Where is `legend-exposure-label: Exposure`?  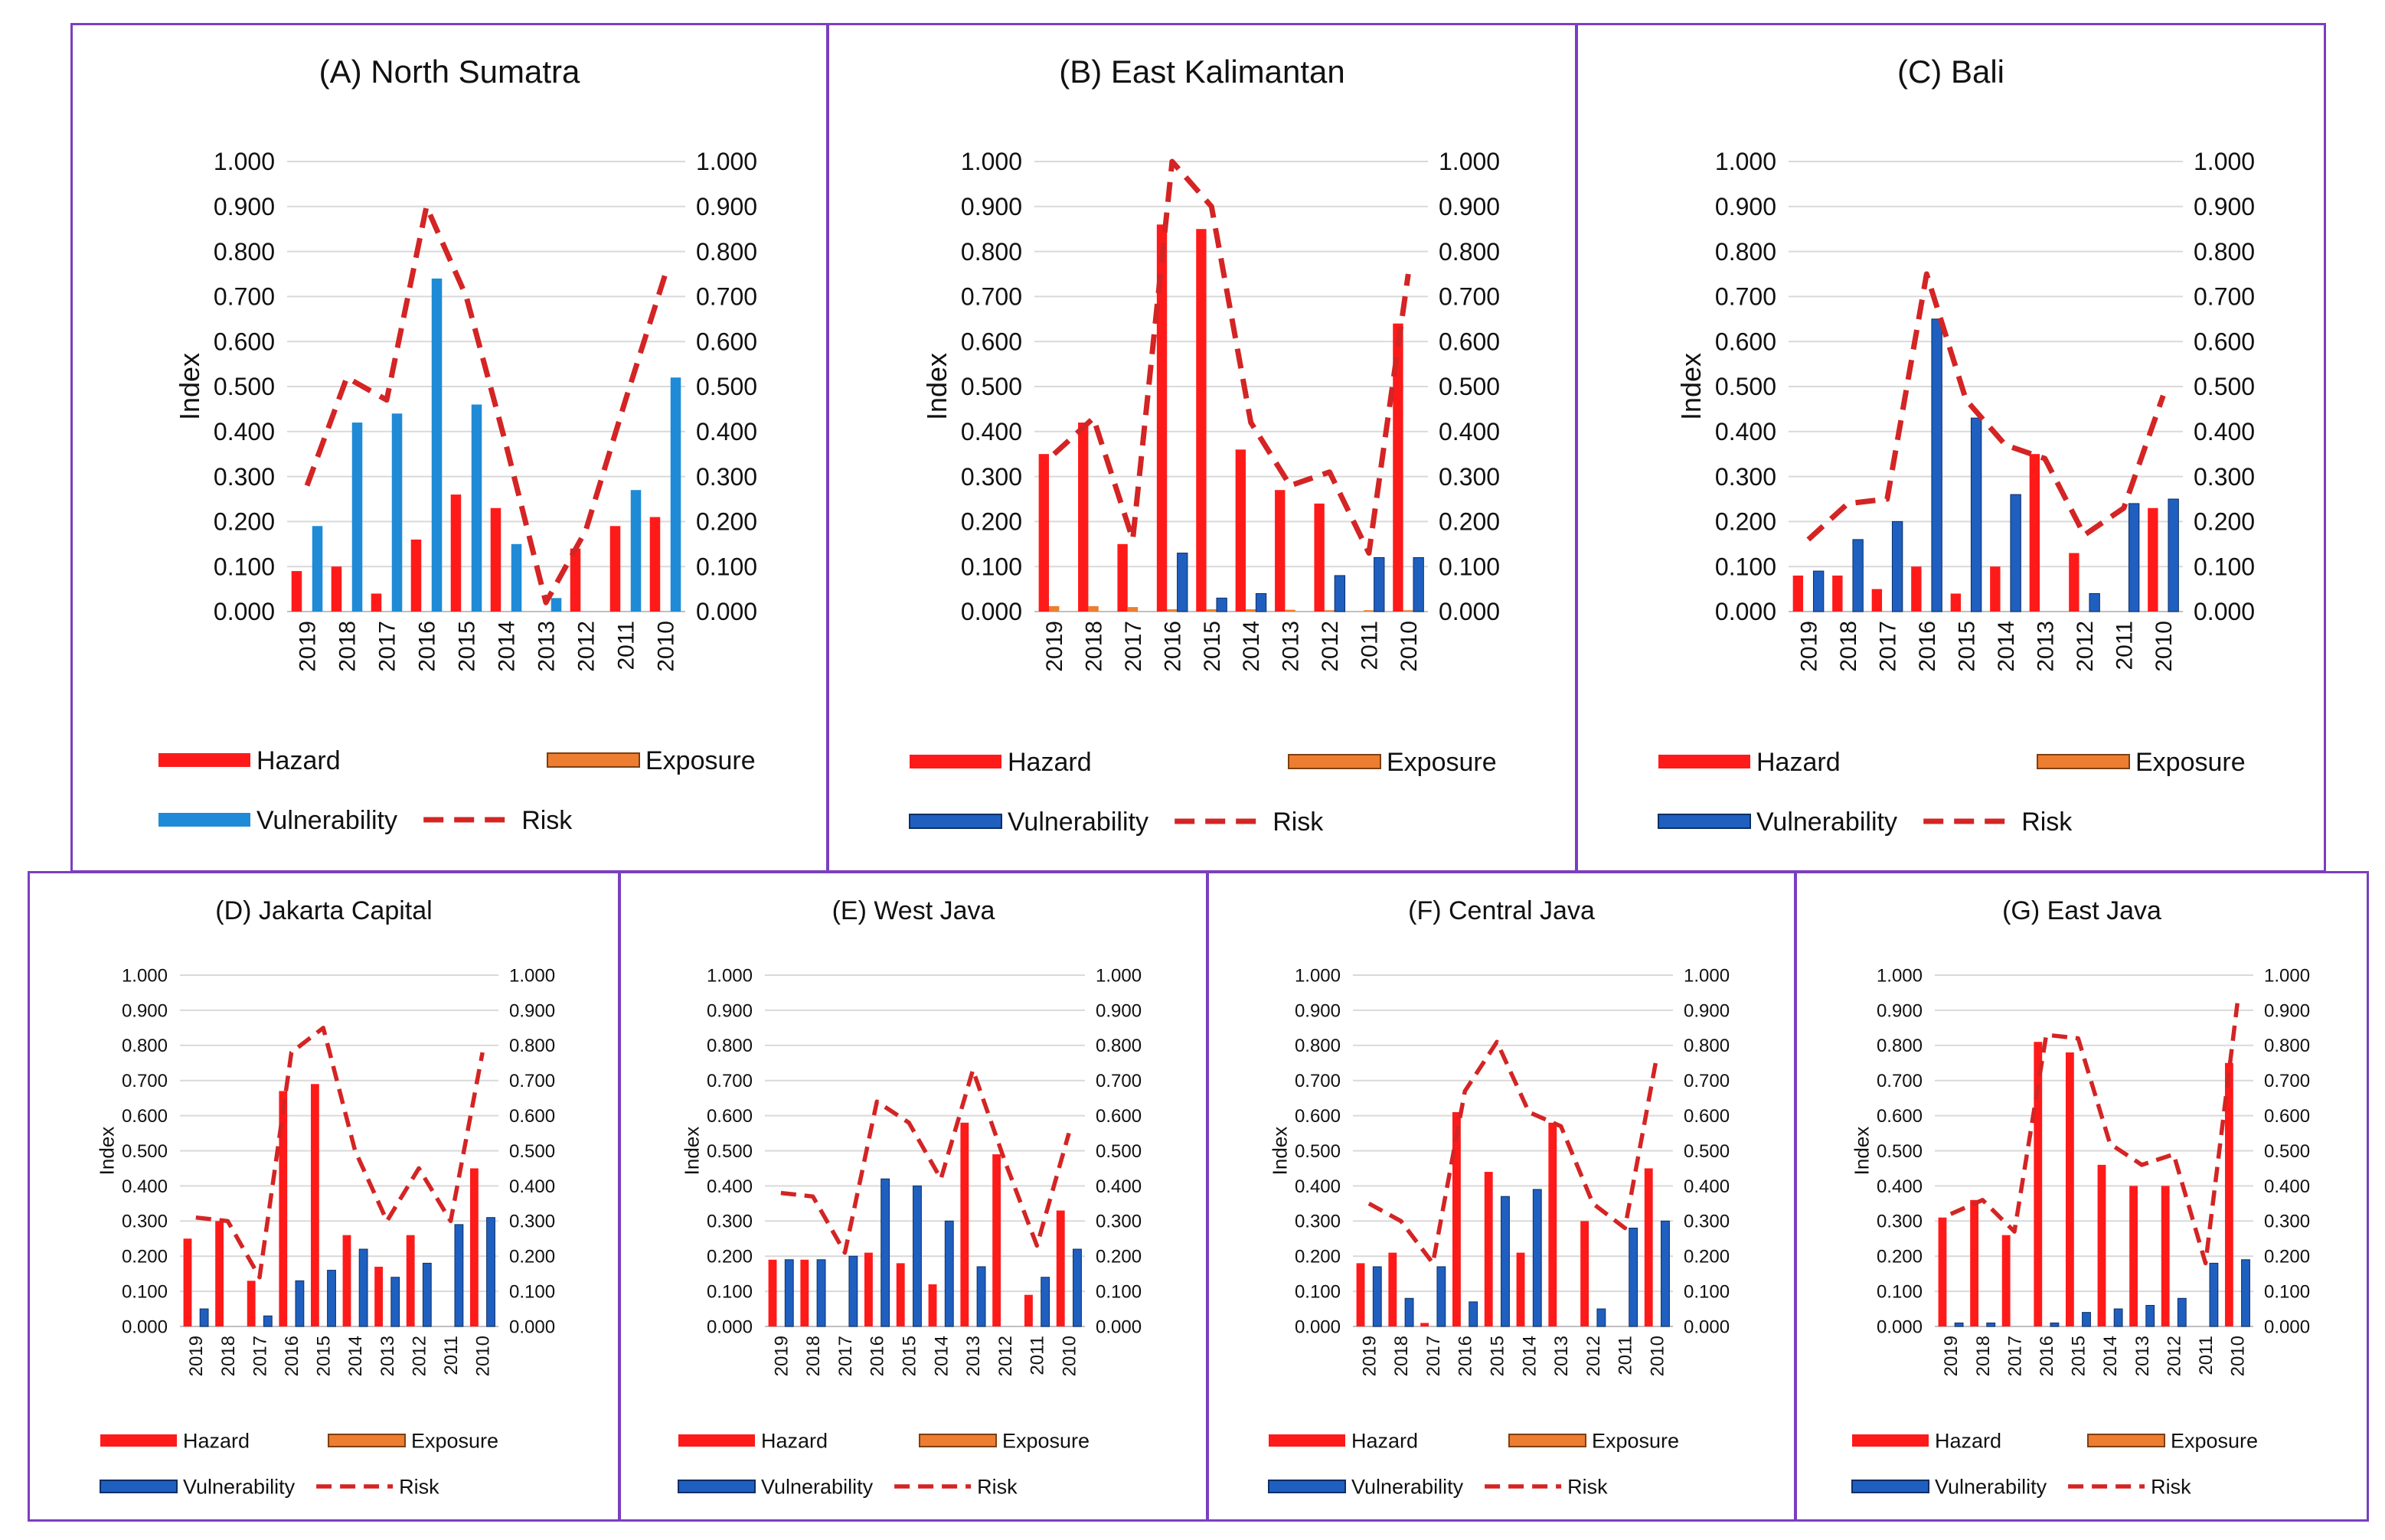 legend-exposure-label: Exposure is located at coordinates (1442, 763).